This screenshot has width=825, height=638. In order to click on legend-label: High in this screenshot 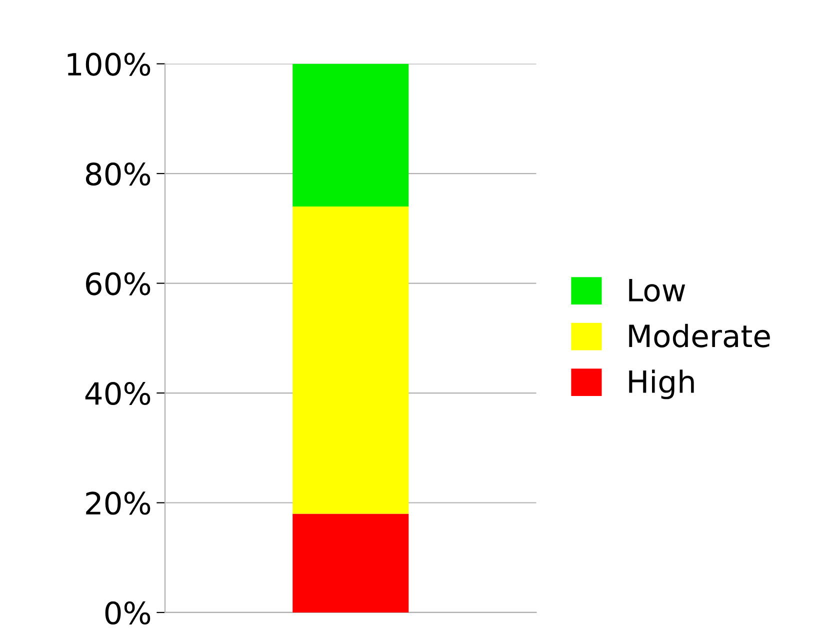, I will do `click(661, 385)`.